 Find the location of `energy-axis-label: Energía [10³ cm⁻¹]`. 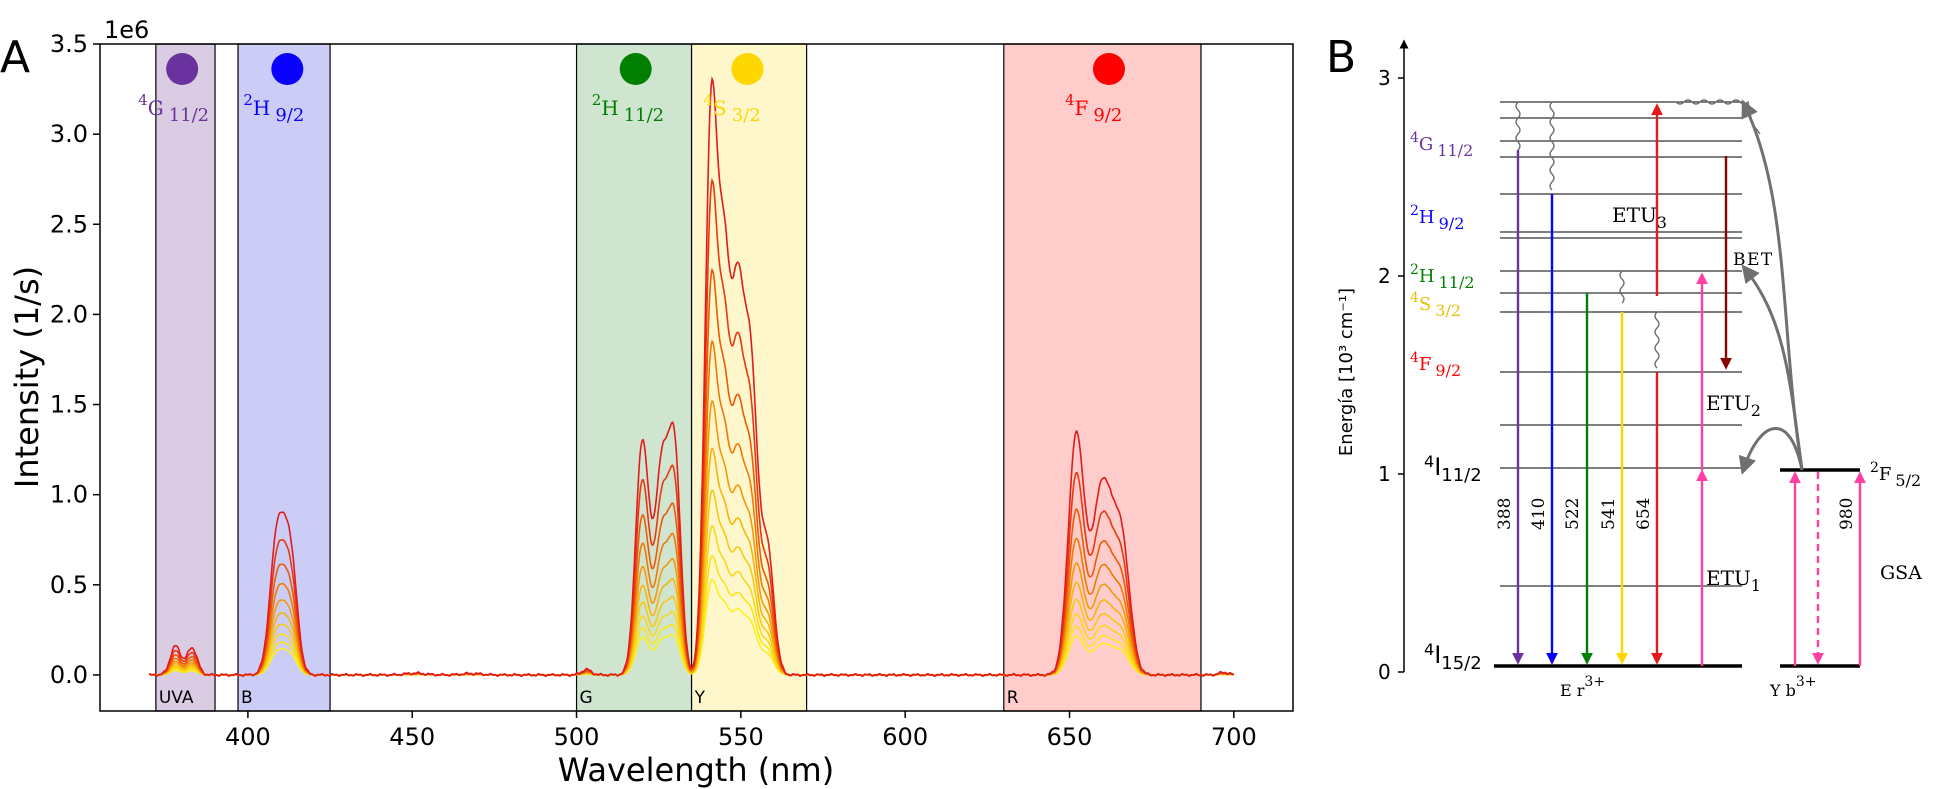

energy-axis-label: Energía [10³ cm⁻¹] is located at coordinates (1346, 372).